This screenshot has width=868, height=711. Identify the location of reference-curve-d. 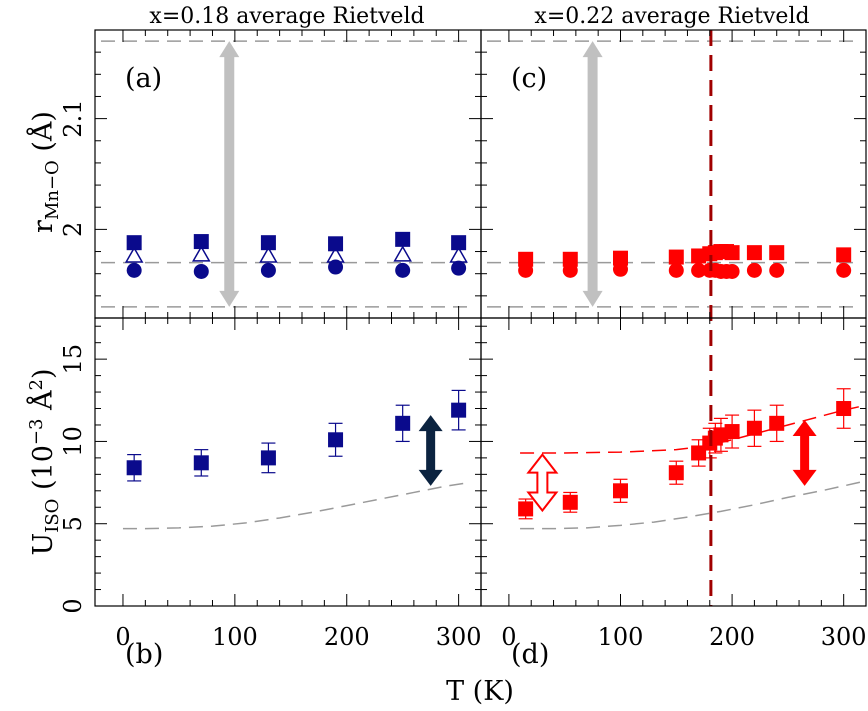
(693, 505).